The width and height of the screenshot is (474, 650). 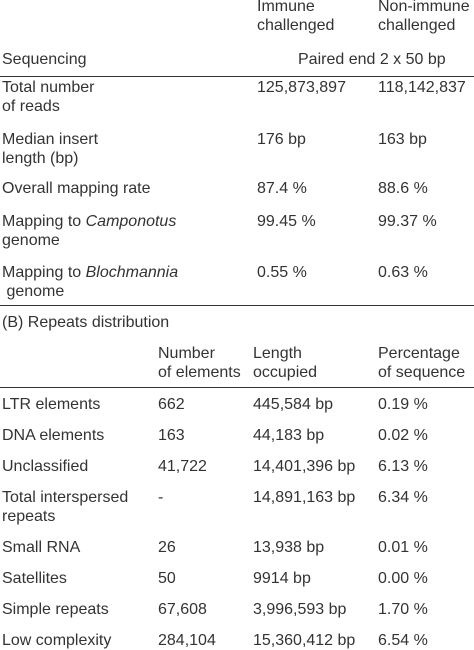 I want to click on cell-percentage: 6.13 %, so click(x=403, y=466).